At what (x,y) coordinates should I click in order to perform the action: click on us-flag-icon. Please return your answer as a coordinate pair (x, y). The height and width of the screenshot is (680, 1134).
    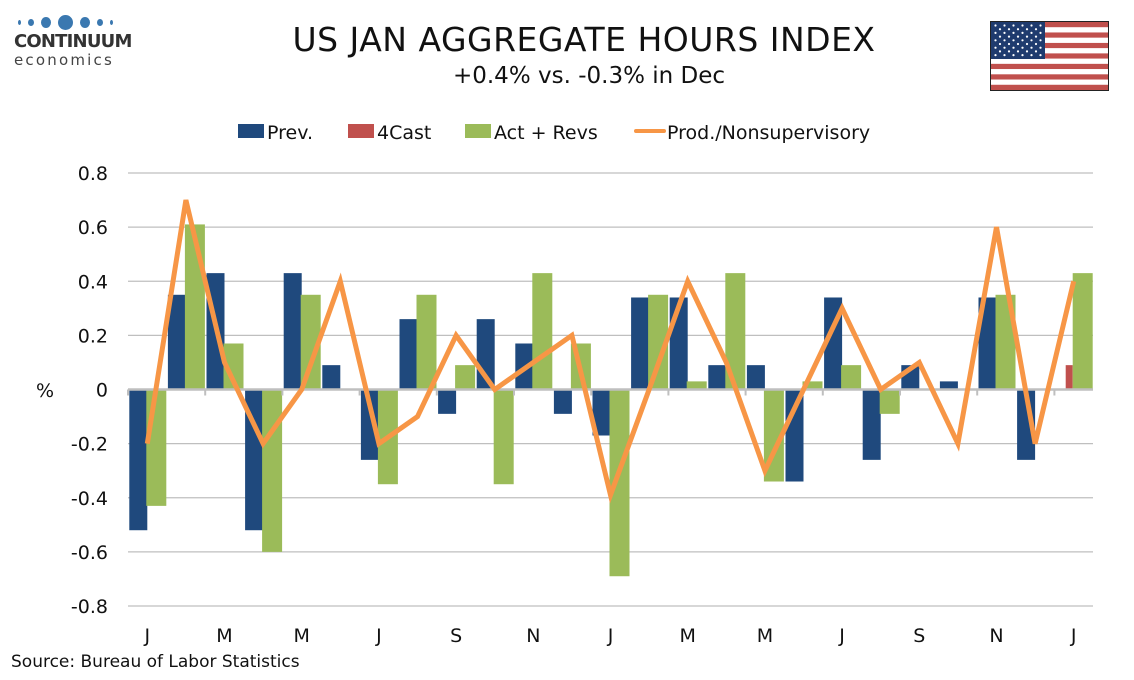
    Looking at the image, I should click on (1049, 56).